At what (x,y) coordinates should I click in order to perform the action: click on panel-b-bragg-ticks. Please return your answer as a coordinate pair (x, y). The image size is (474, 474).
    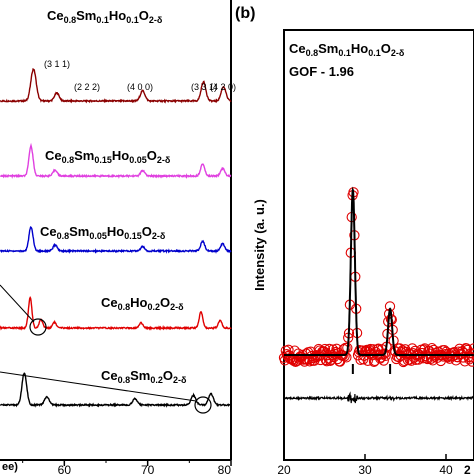
    Looking at the image, I should click on (371, 369).